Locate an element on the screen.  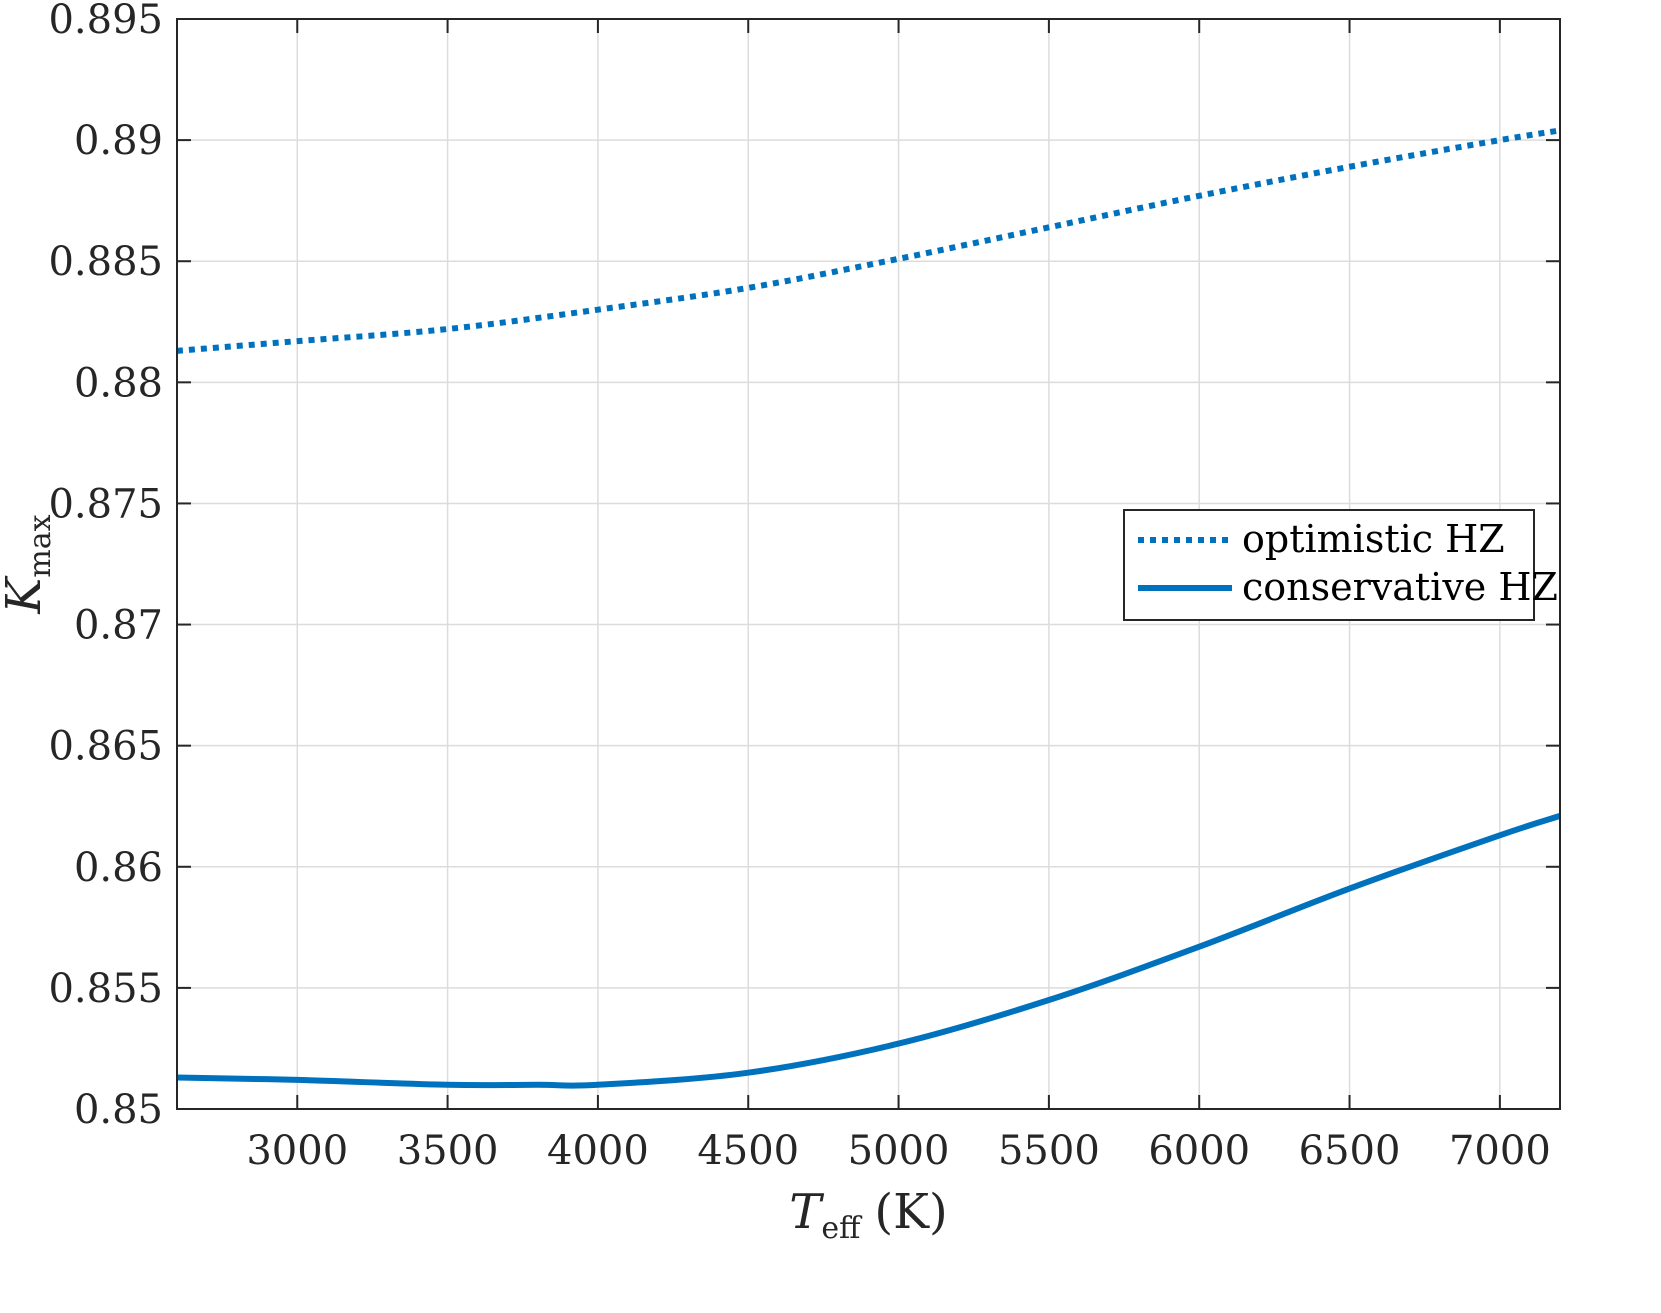
x-tick-label: 3000 is located at coordinates (297, 1151).